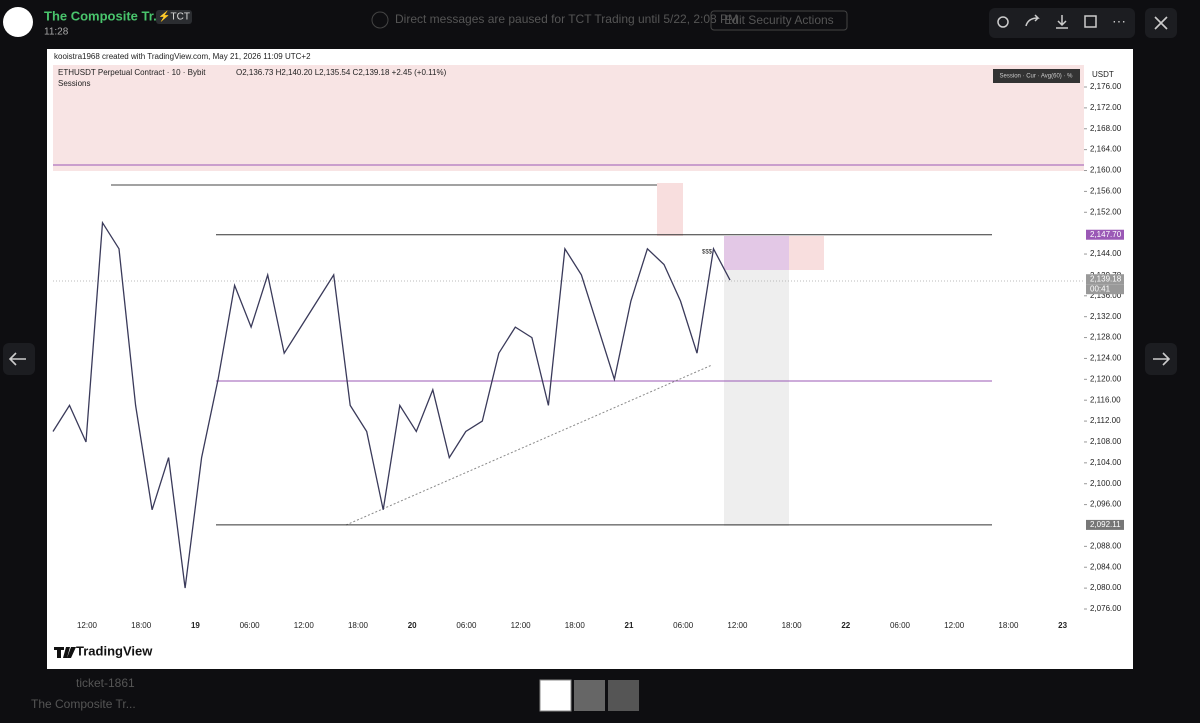  I want to click on x-tick-label: 22, so click(845, 625).